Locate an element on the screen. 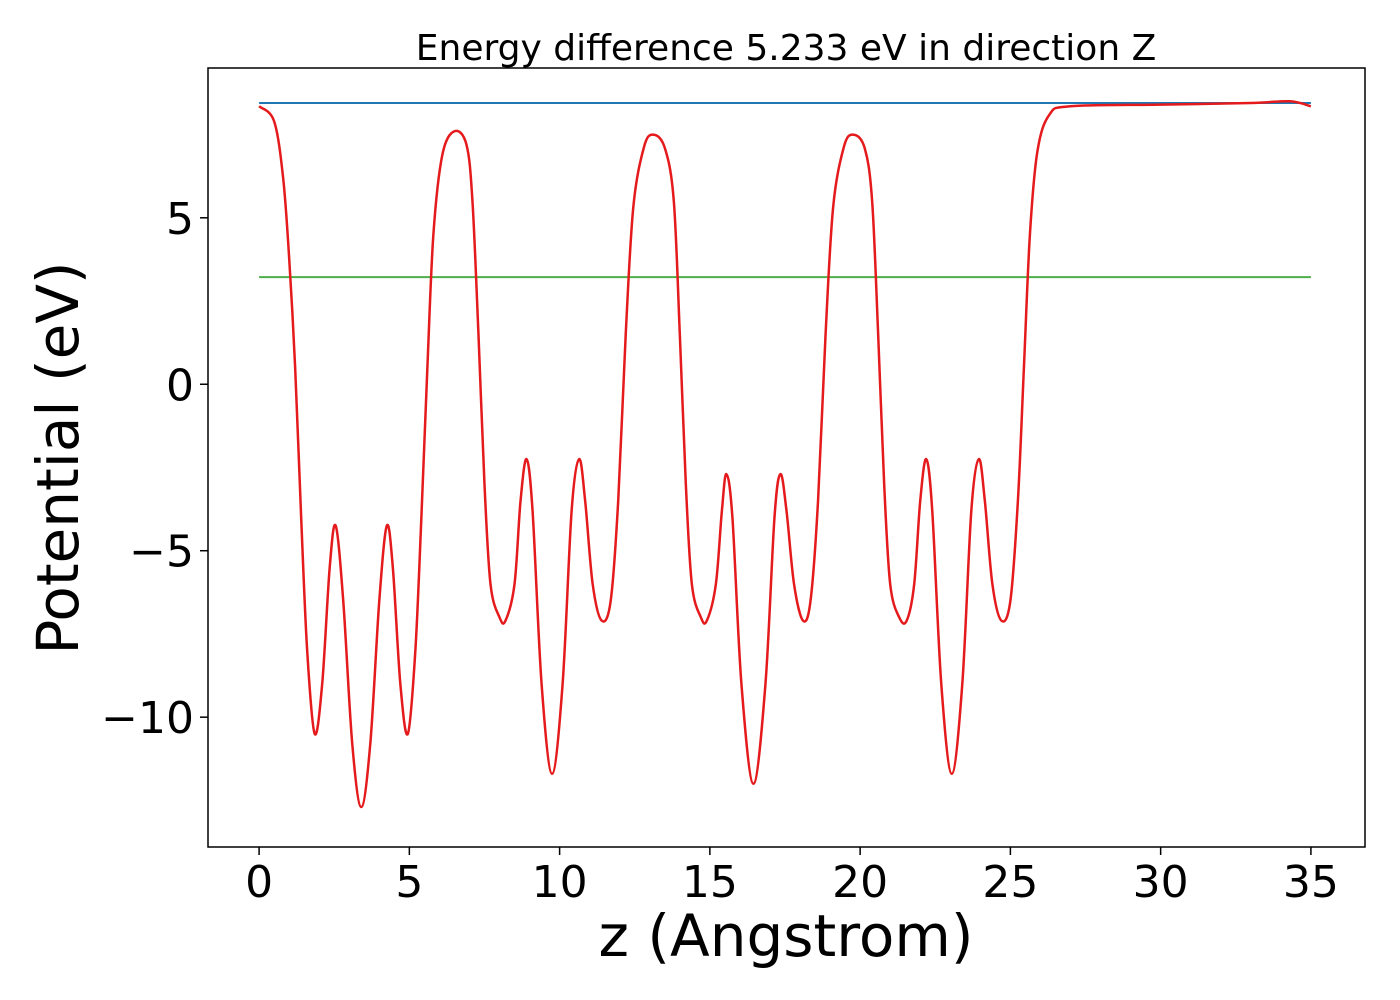 The image size is (1400, 1000). y-tick-label: −5 is located at coordinates (161, 552).